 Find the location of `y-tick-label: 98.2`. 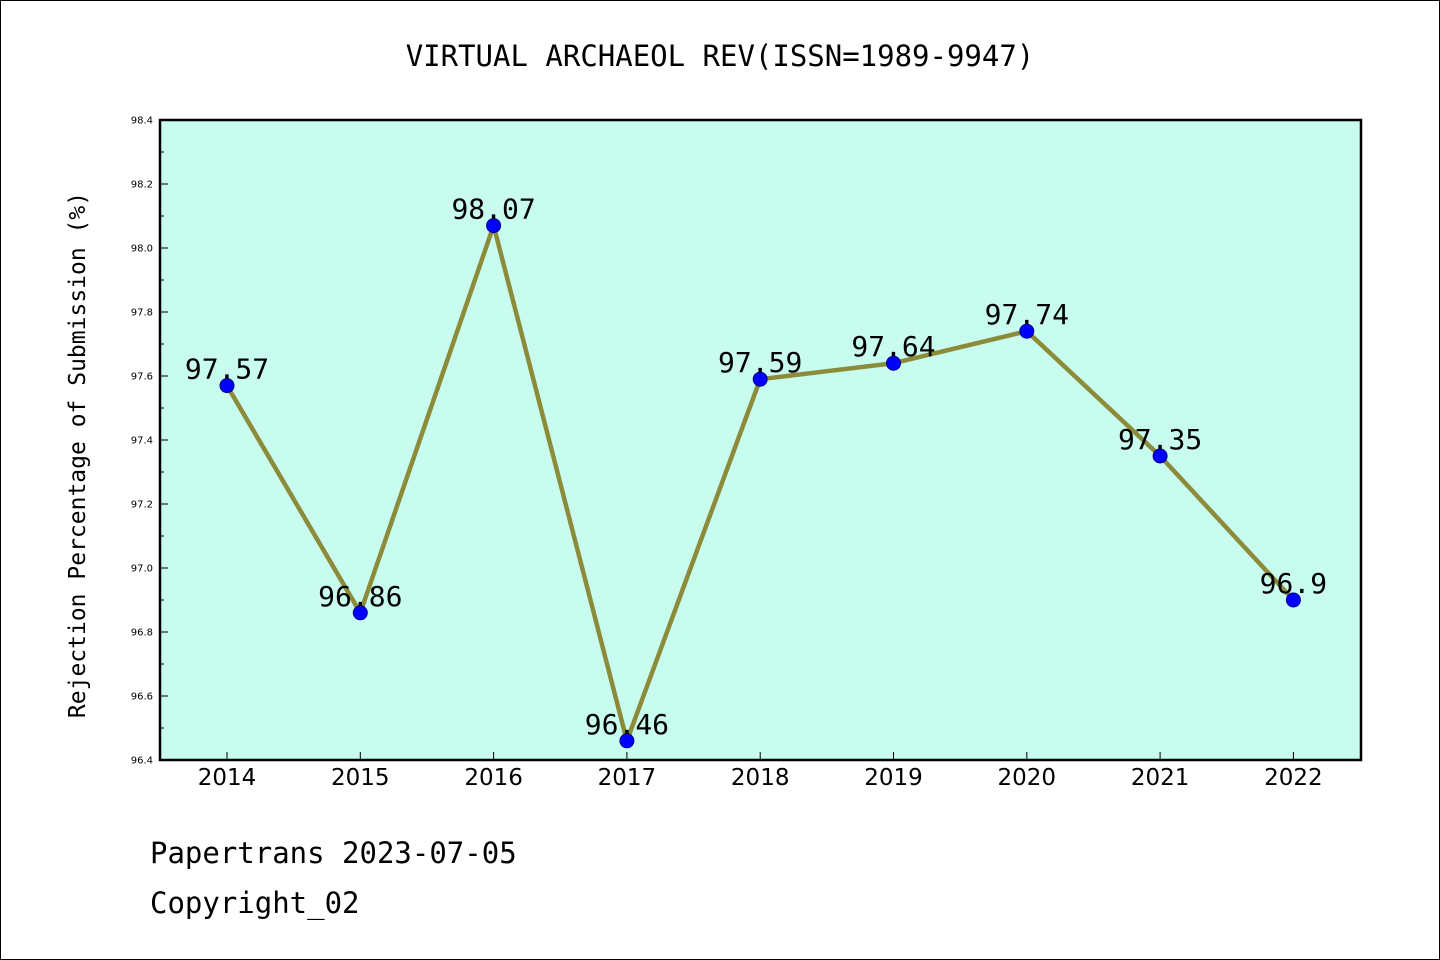

y-tick-label: 98.2 is located at coordinates (142, 185).